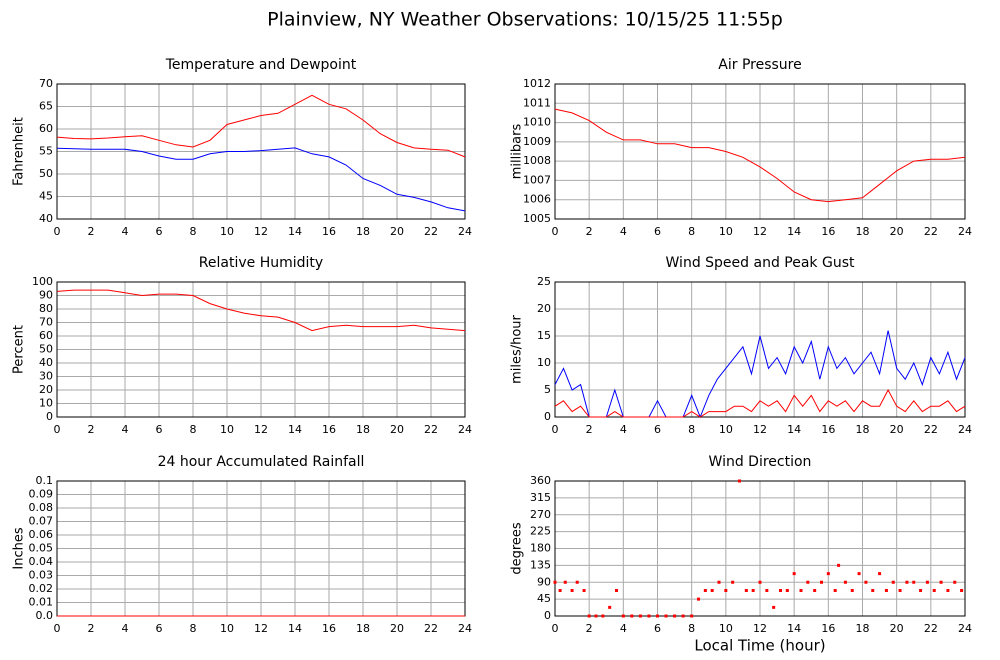 This screenshot has height=660, width=1000. What do you see at coordinates (45, 480) in the screenshot?
I see `y-tick-label: 0.1` at bounding box center [45, 480].